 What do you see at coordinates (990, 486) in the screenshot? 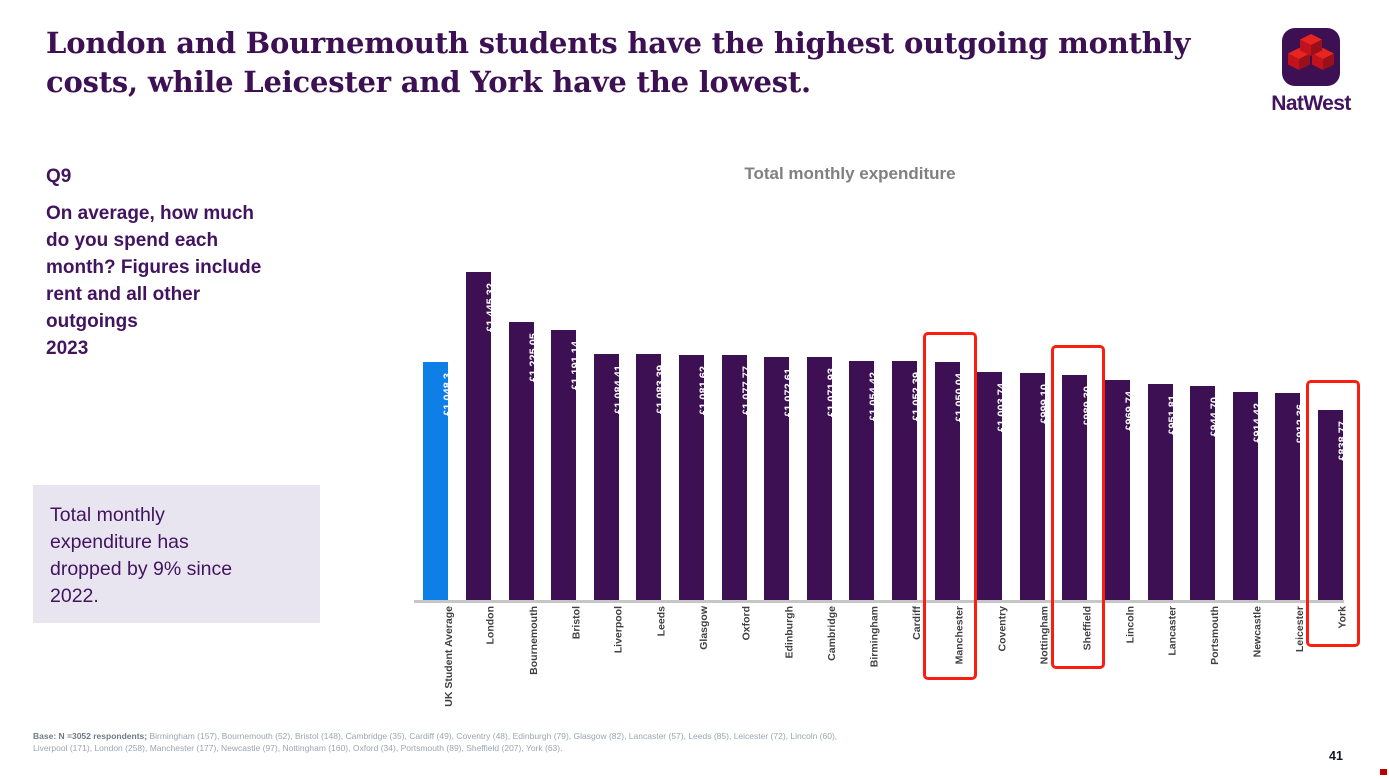
I see `bar-coventry` at bounding box center [990, 486].